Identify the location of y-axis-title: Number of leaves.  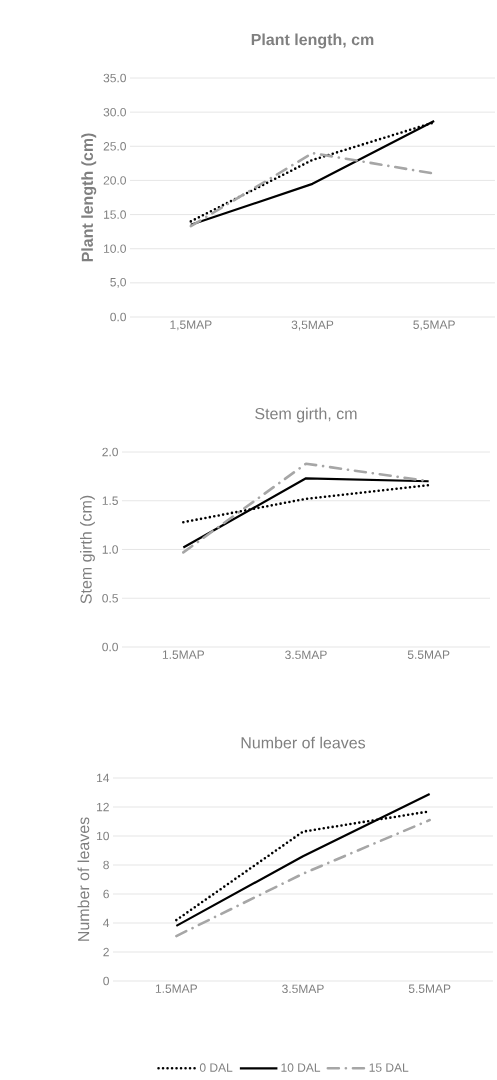
(83, 879).